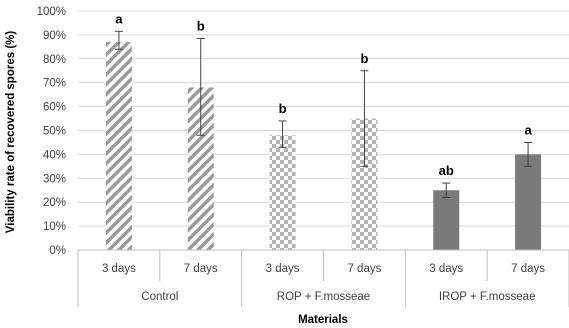 This screenshot has height=328, width=569. Describe the element at coordinates (54, 60) in the screenshot. I see `y-tick-label: 80%` at that location.